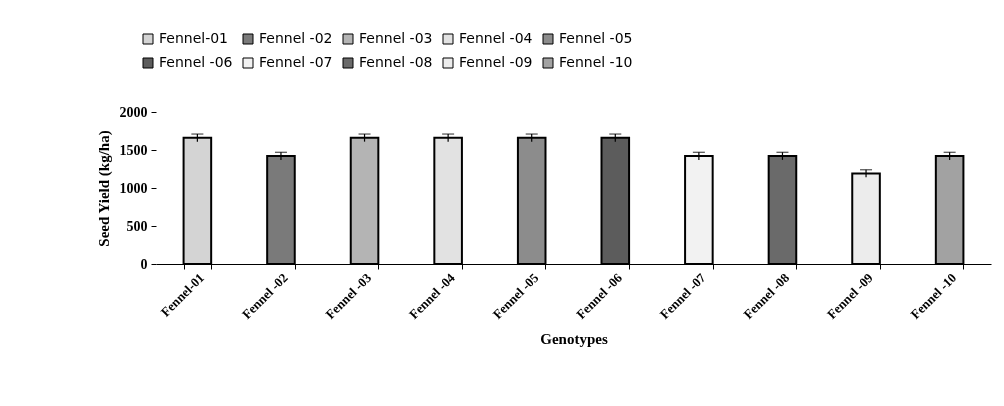 The height and width of the screenshot is (406, 1004). I want to click on legend-label: Fennel -06, so click(196, 62).